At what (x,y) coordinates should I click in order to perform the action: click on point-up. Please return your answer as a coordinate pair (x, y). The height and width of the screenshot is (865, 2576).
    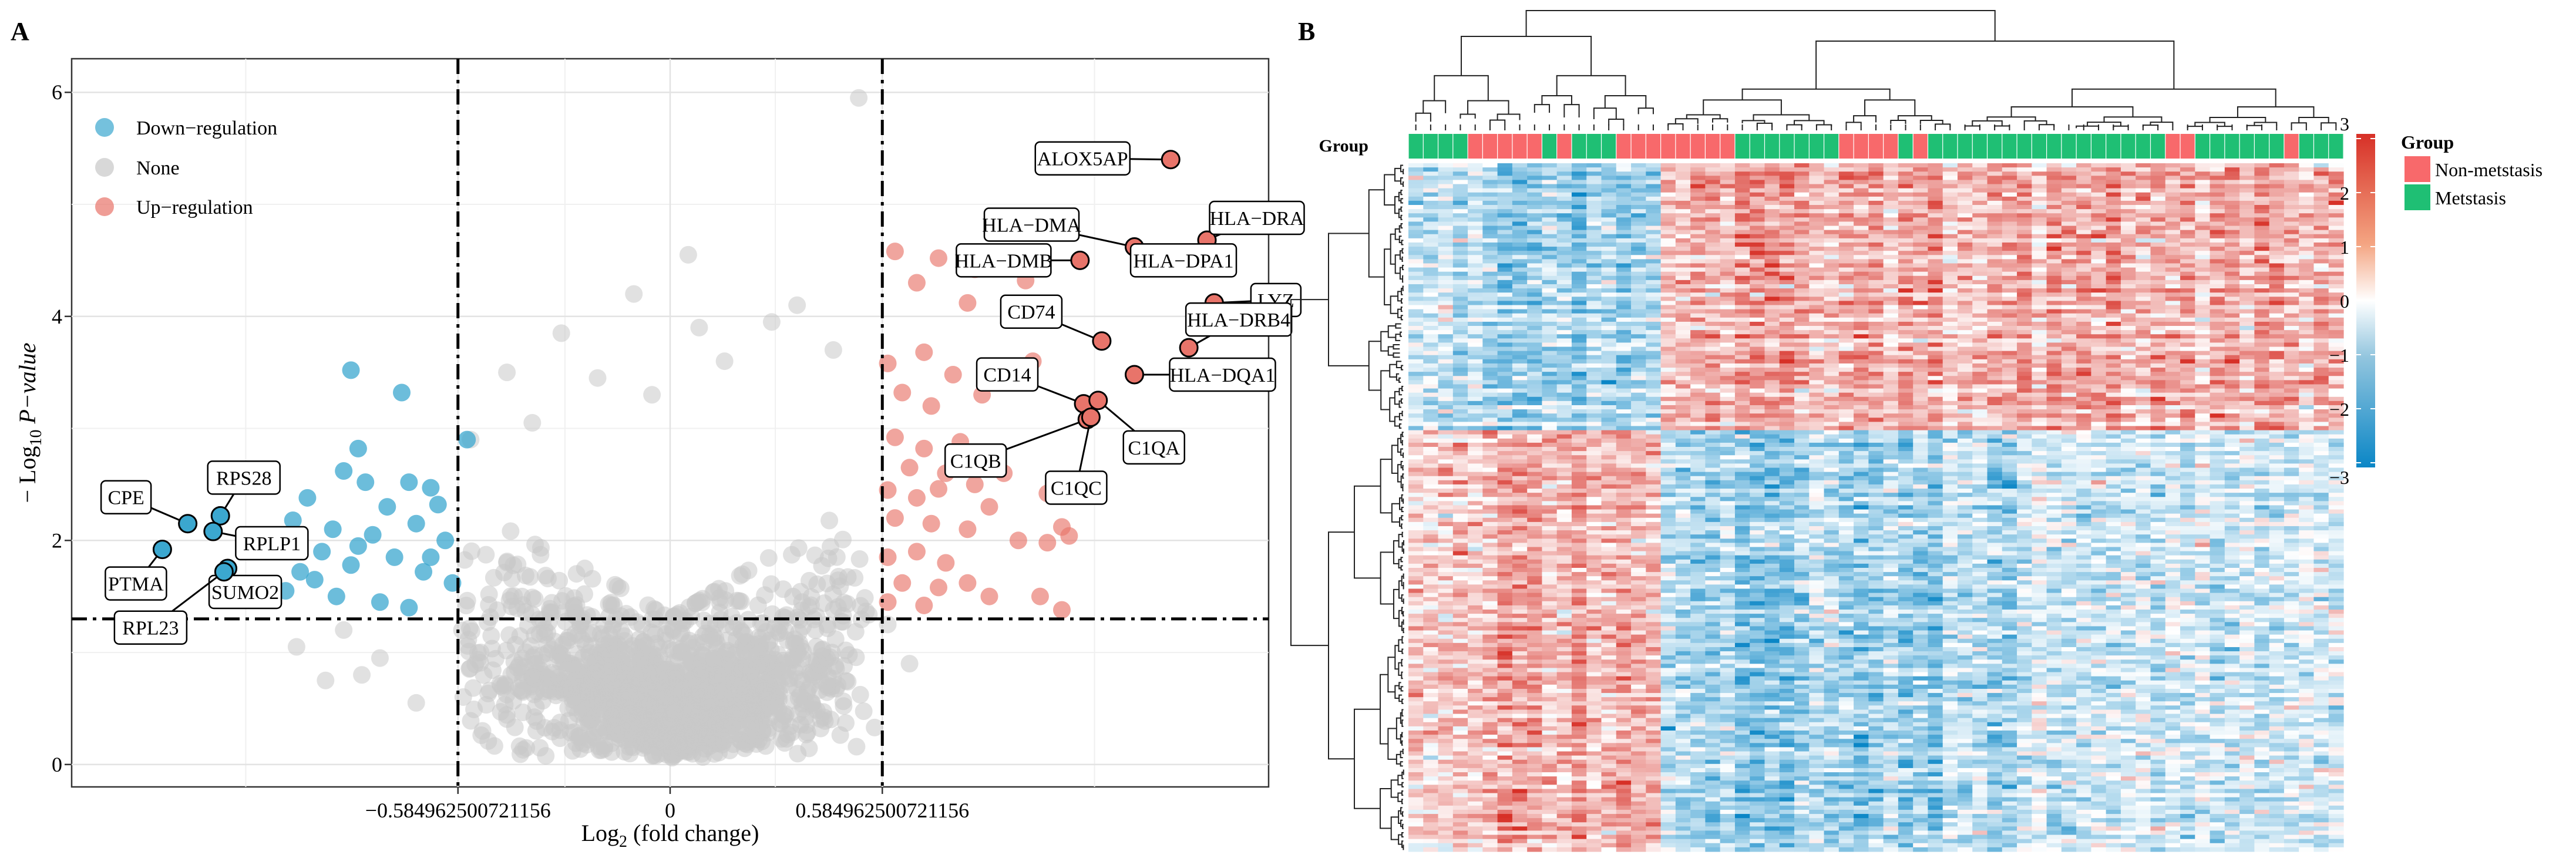
    Looking at the image, I should click on (902, 393).